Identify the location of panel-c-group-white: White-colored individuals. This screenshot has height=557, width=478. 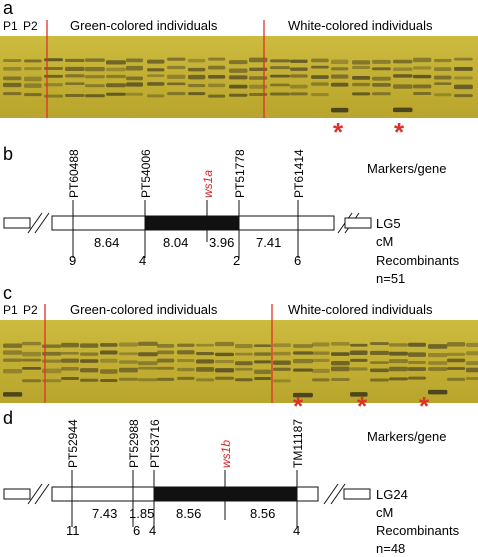
(360, 309).